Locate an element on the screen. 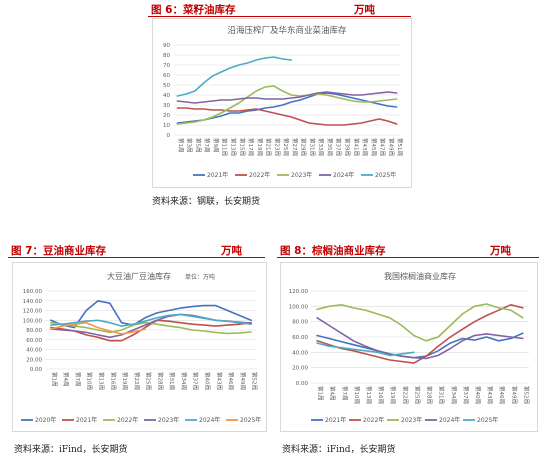 The height and width of the screenshot is (458, 550). y-tick-label: 160.00 is located at coordinates (33, 292).